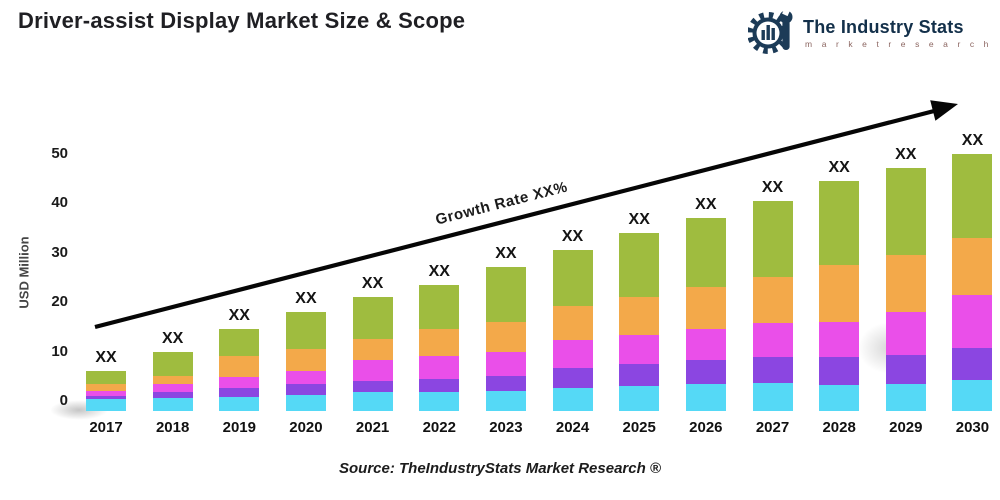 This screenshot has height=500, width=1000. What do you see at coordinates (59, 301) in the screenshot?
I see `y-tick-label: 20` at bounding box center [59, 301].